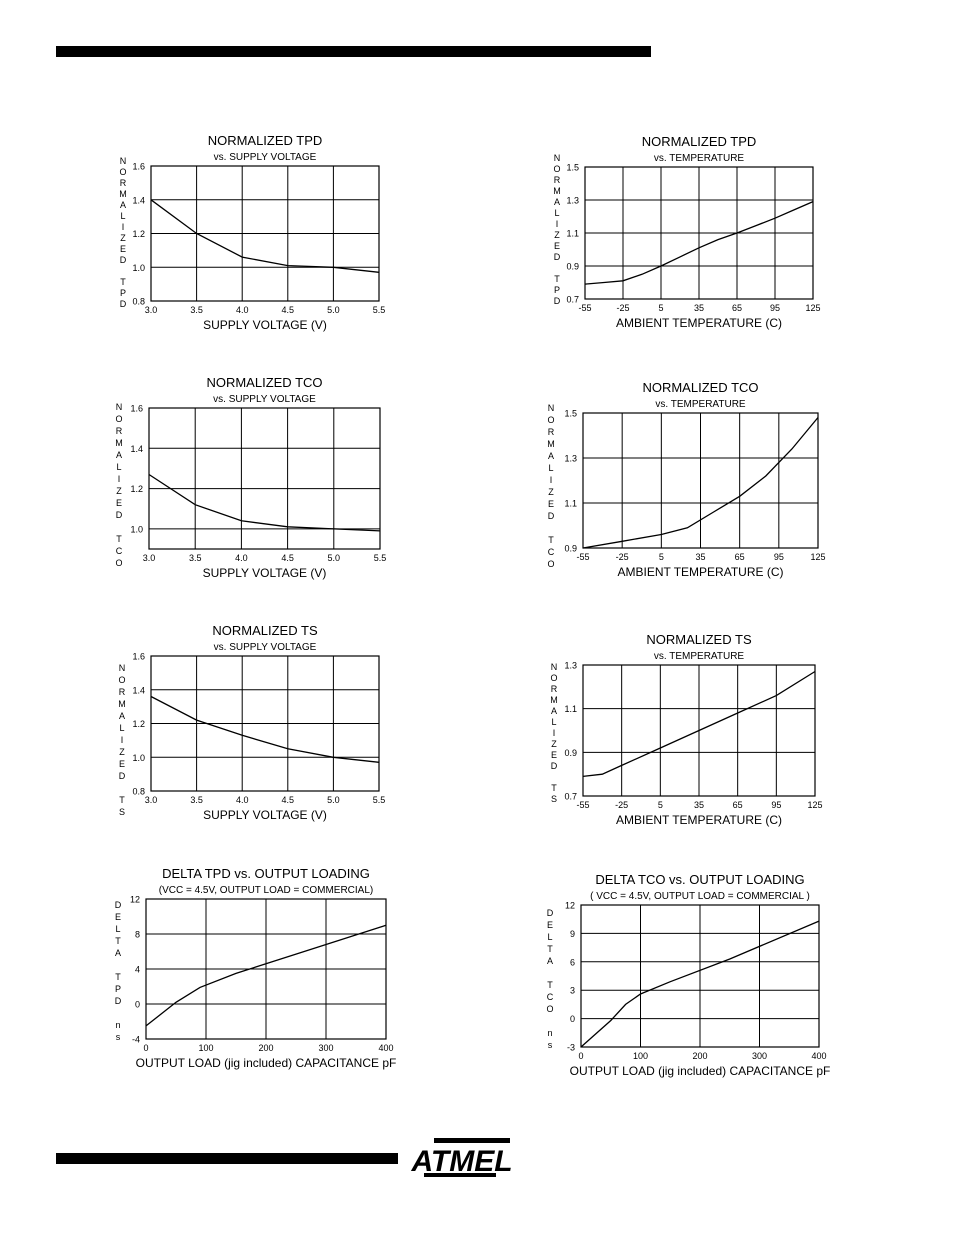 The height and width of the screenshot is (1235, 954). I want to click on chart-title: DELTA TCO vs. OUTPUT LOADING, so click(699, 879).